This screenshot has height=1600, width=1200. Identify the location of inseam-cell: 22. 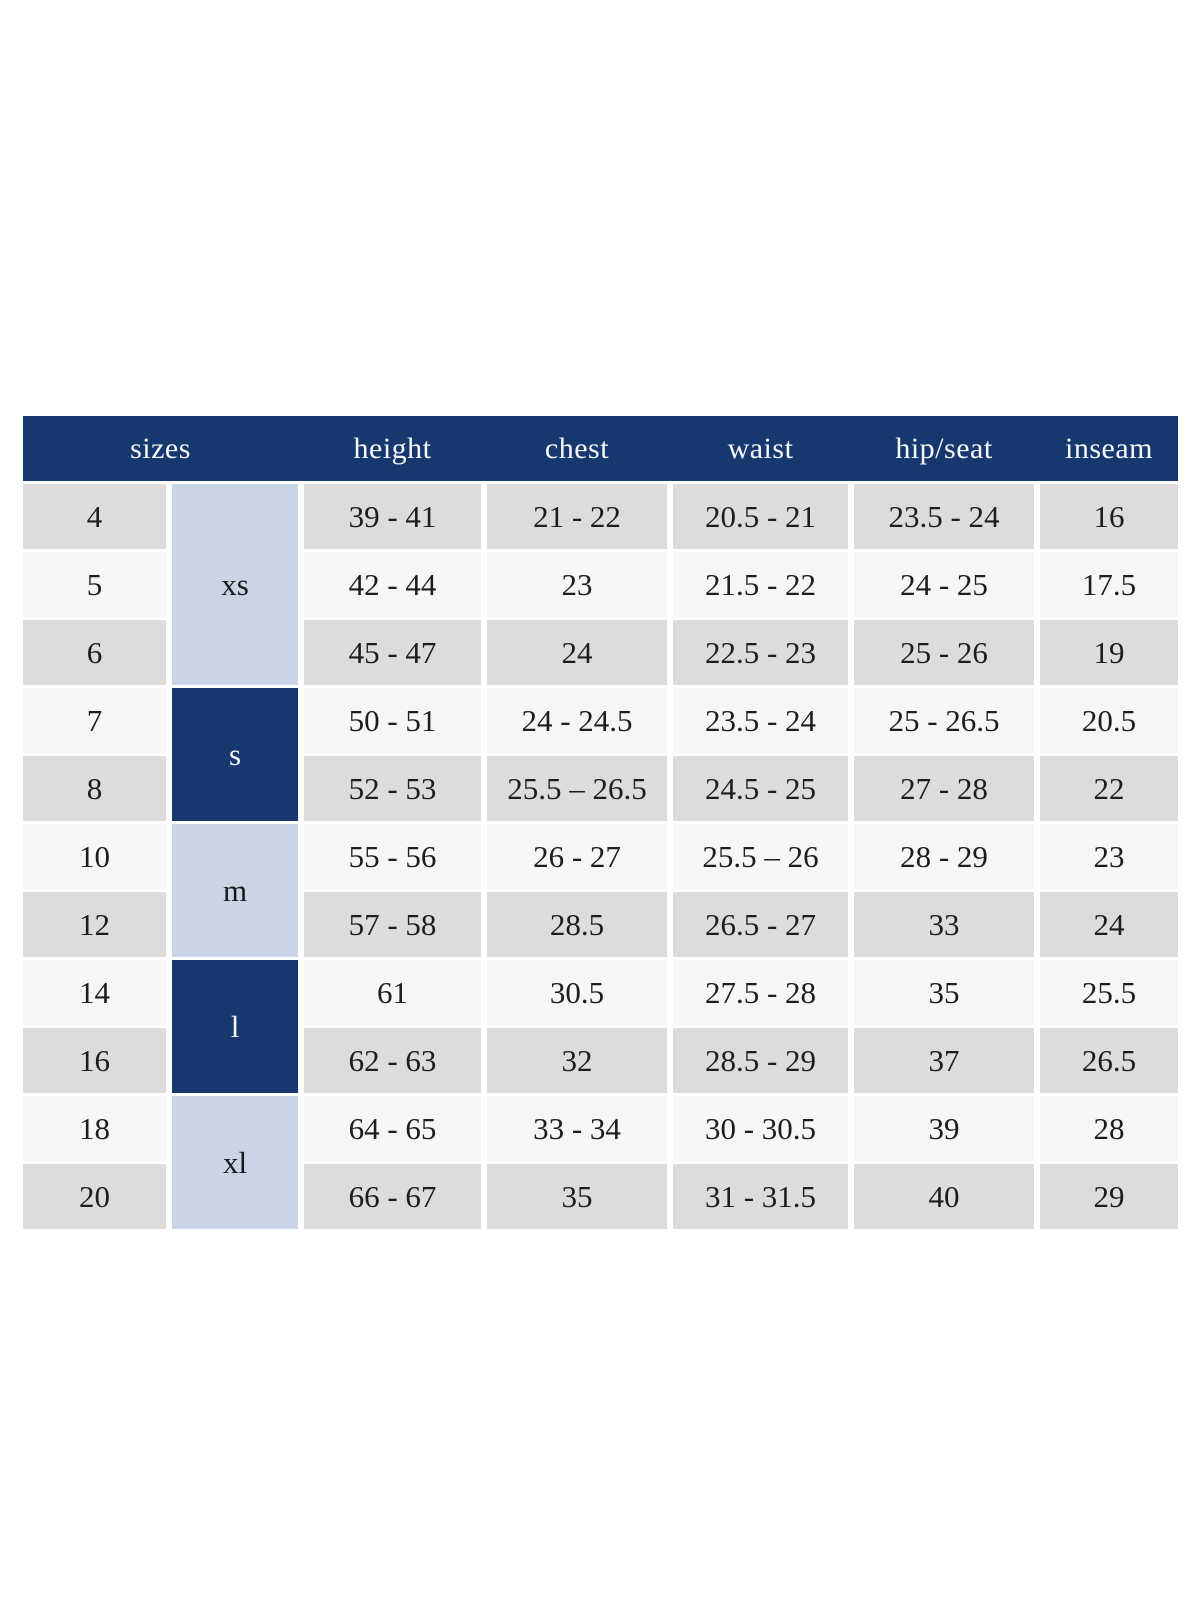
(1109, 788).